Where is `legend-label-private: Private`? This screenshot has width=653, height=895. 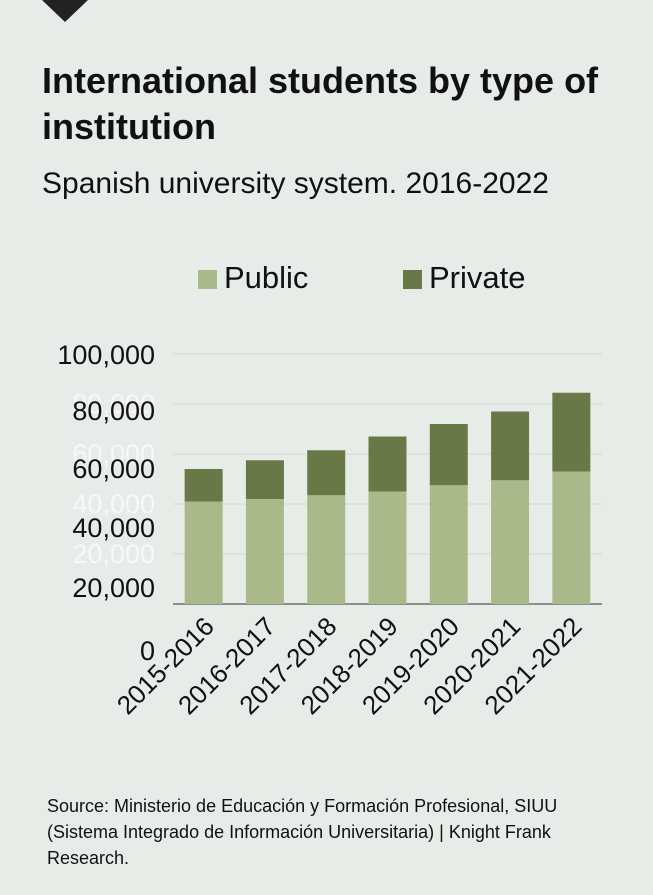 legend-label-private: Private is located at coordinates (477, 277).